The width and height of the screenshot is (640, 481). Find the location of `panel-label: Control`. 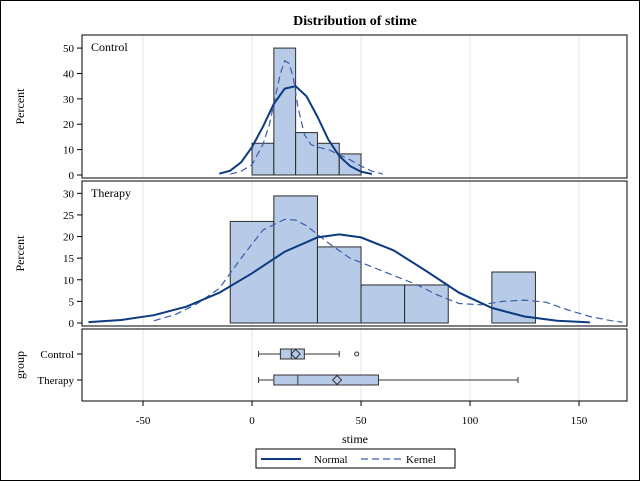

panel-label: Control is located at coordinates (109, 47).